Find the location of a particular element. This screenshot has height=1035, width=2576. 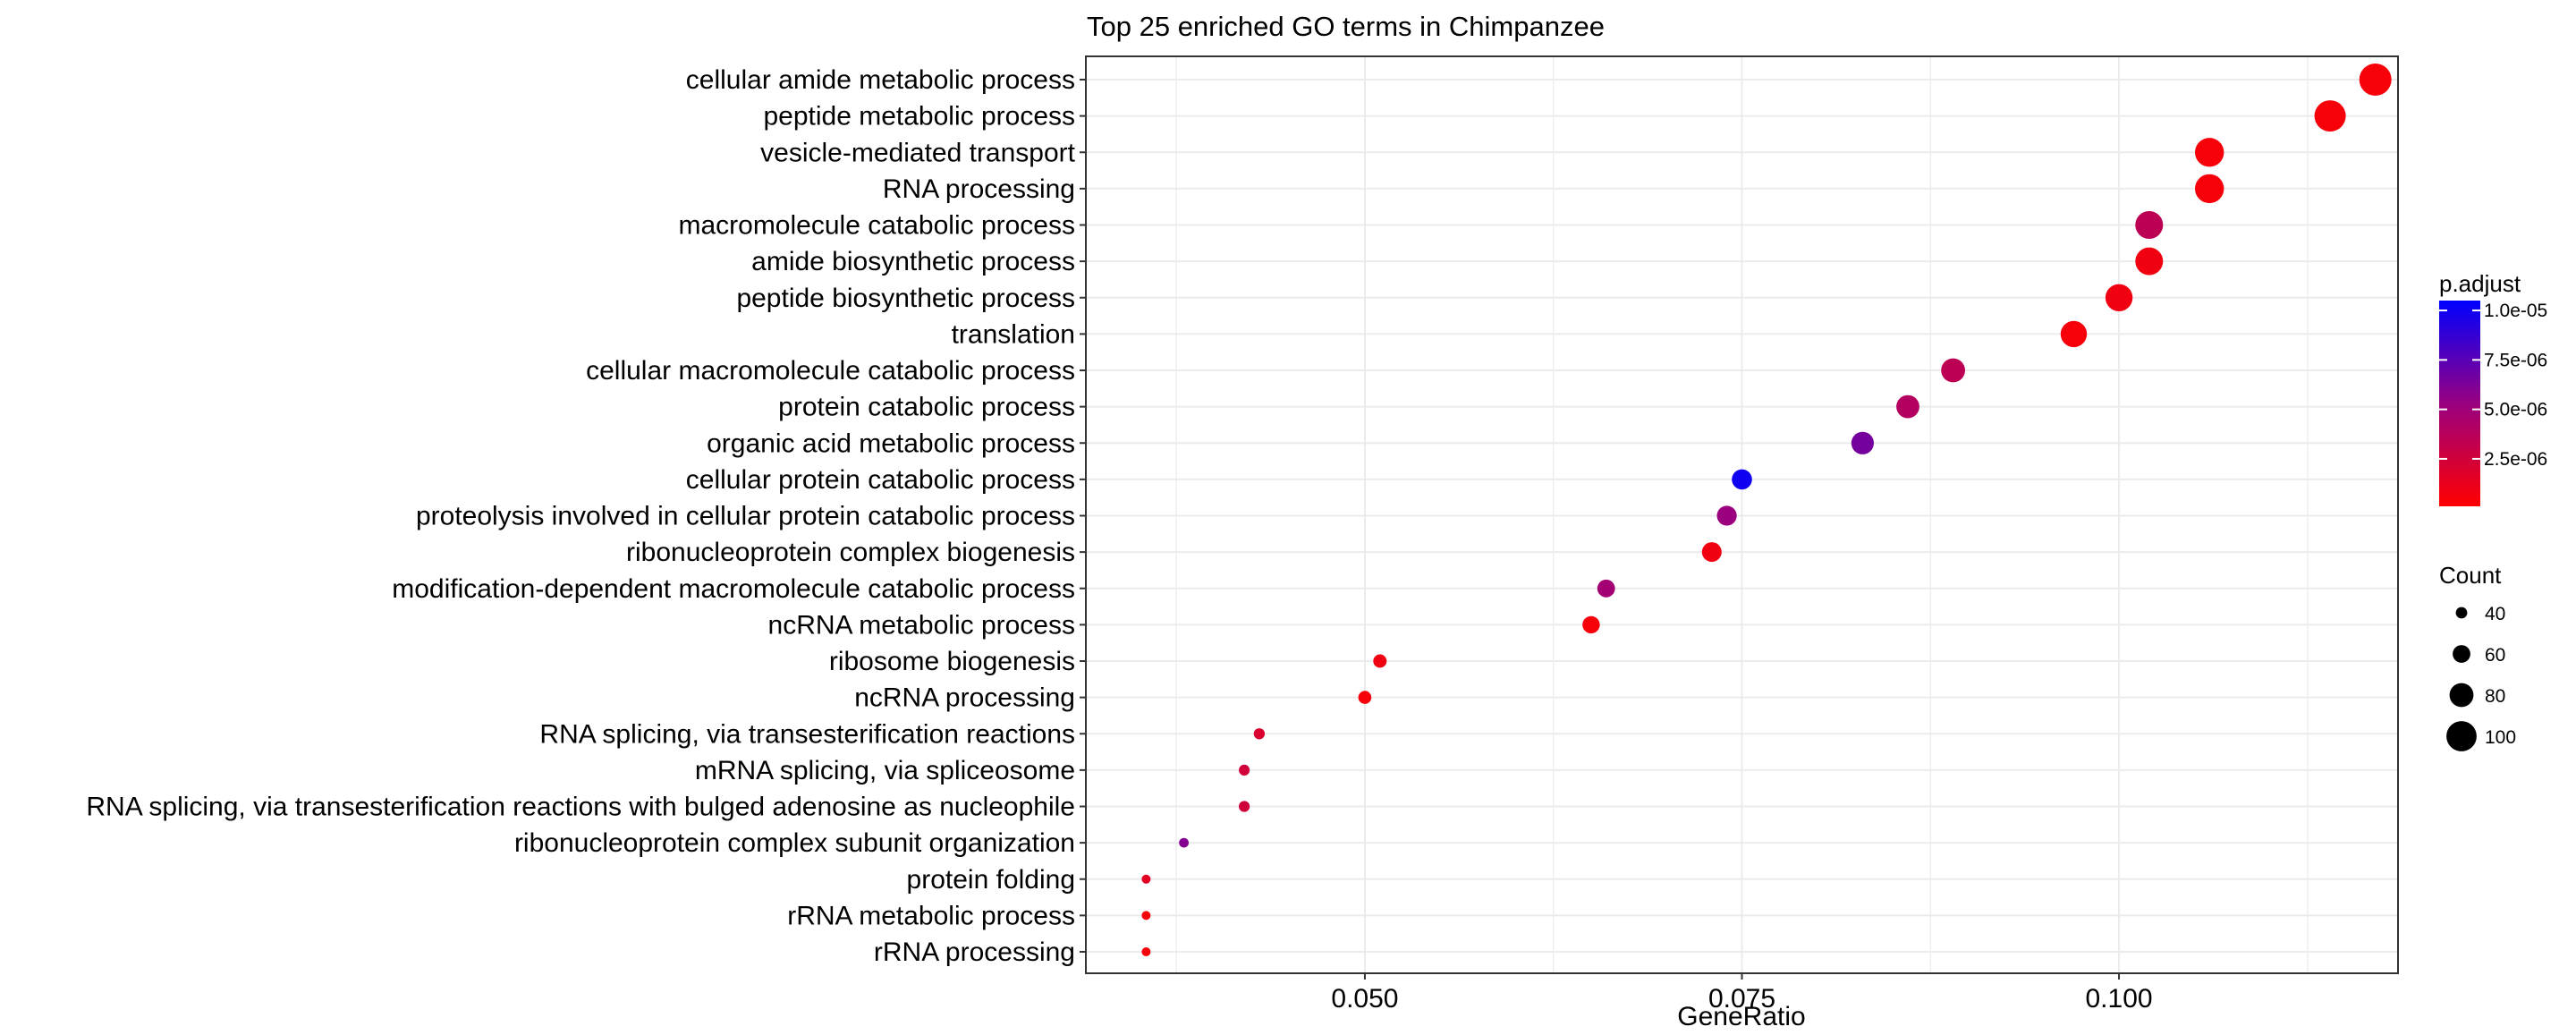

y-tick-label: peptide biosynthetic process is located at coordinates (905, 298).